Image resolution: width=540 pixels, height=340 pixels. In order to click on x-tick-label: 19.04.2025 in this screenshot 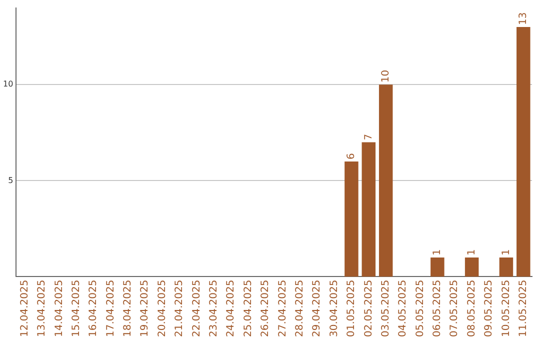, I will do `click(145, 309)`.